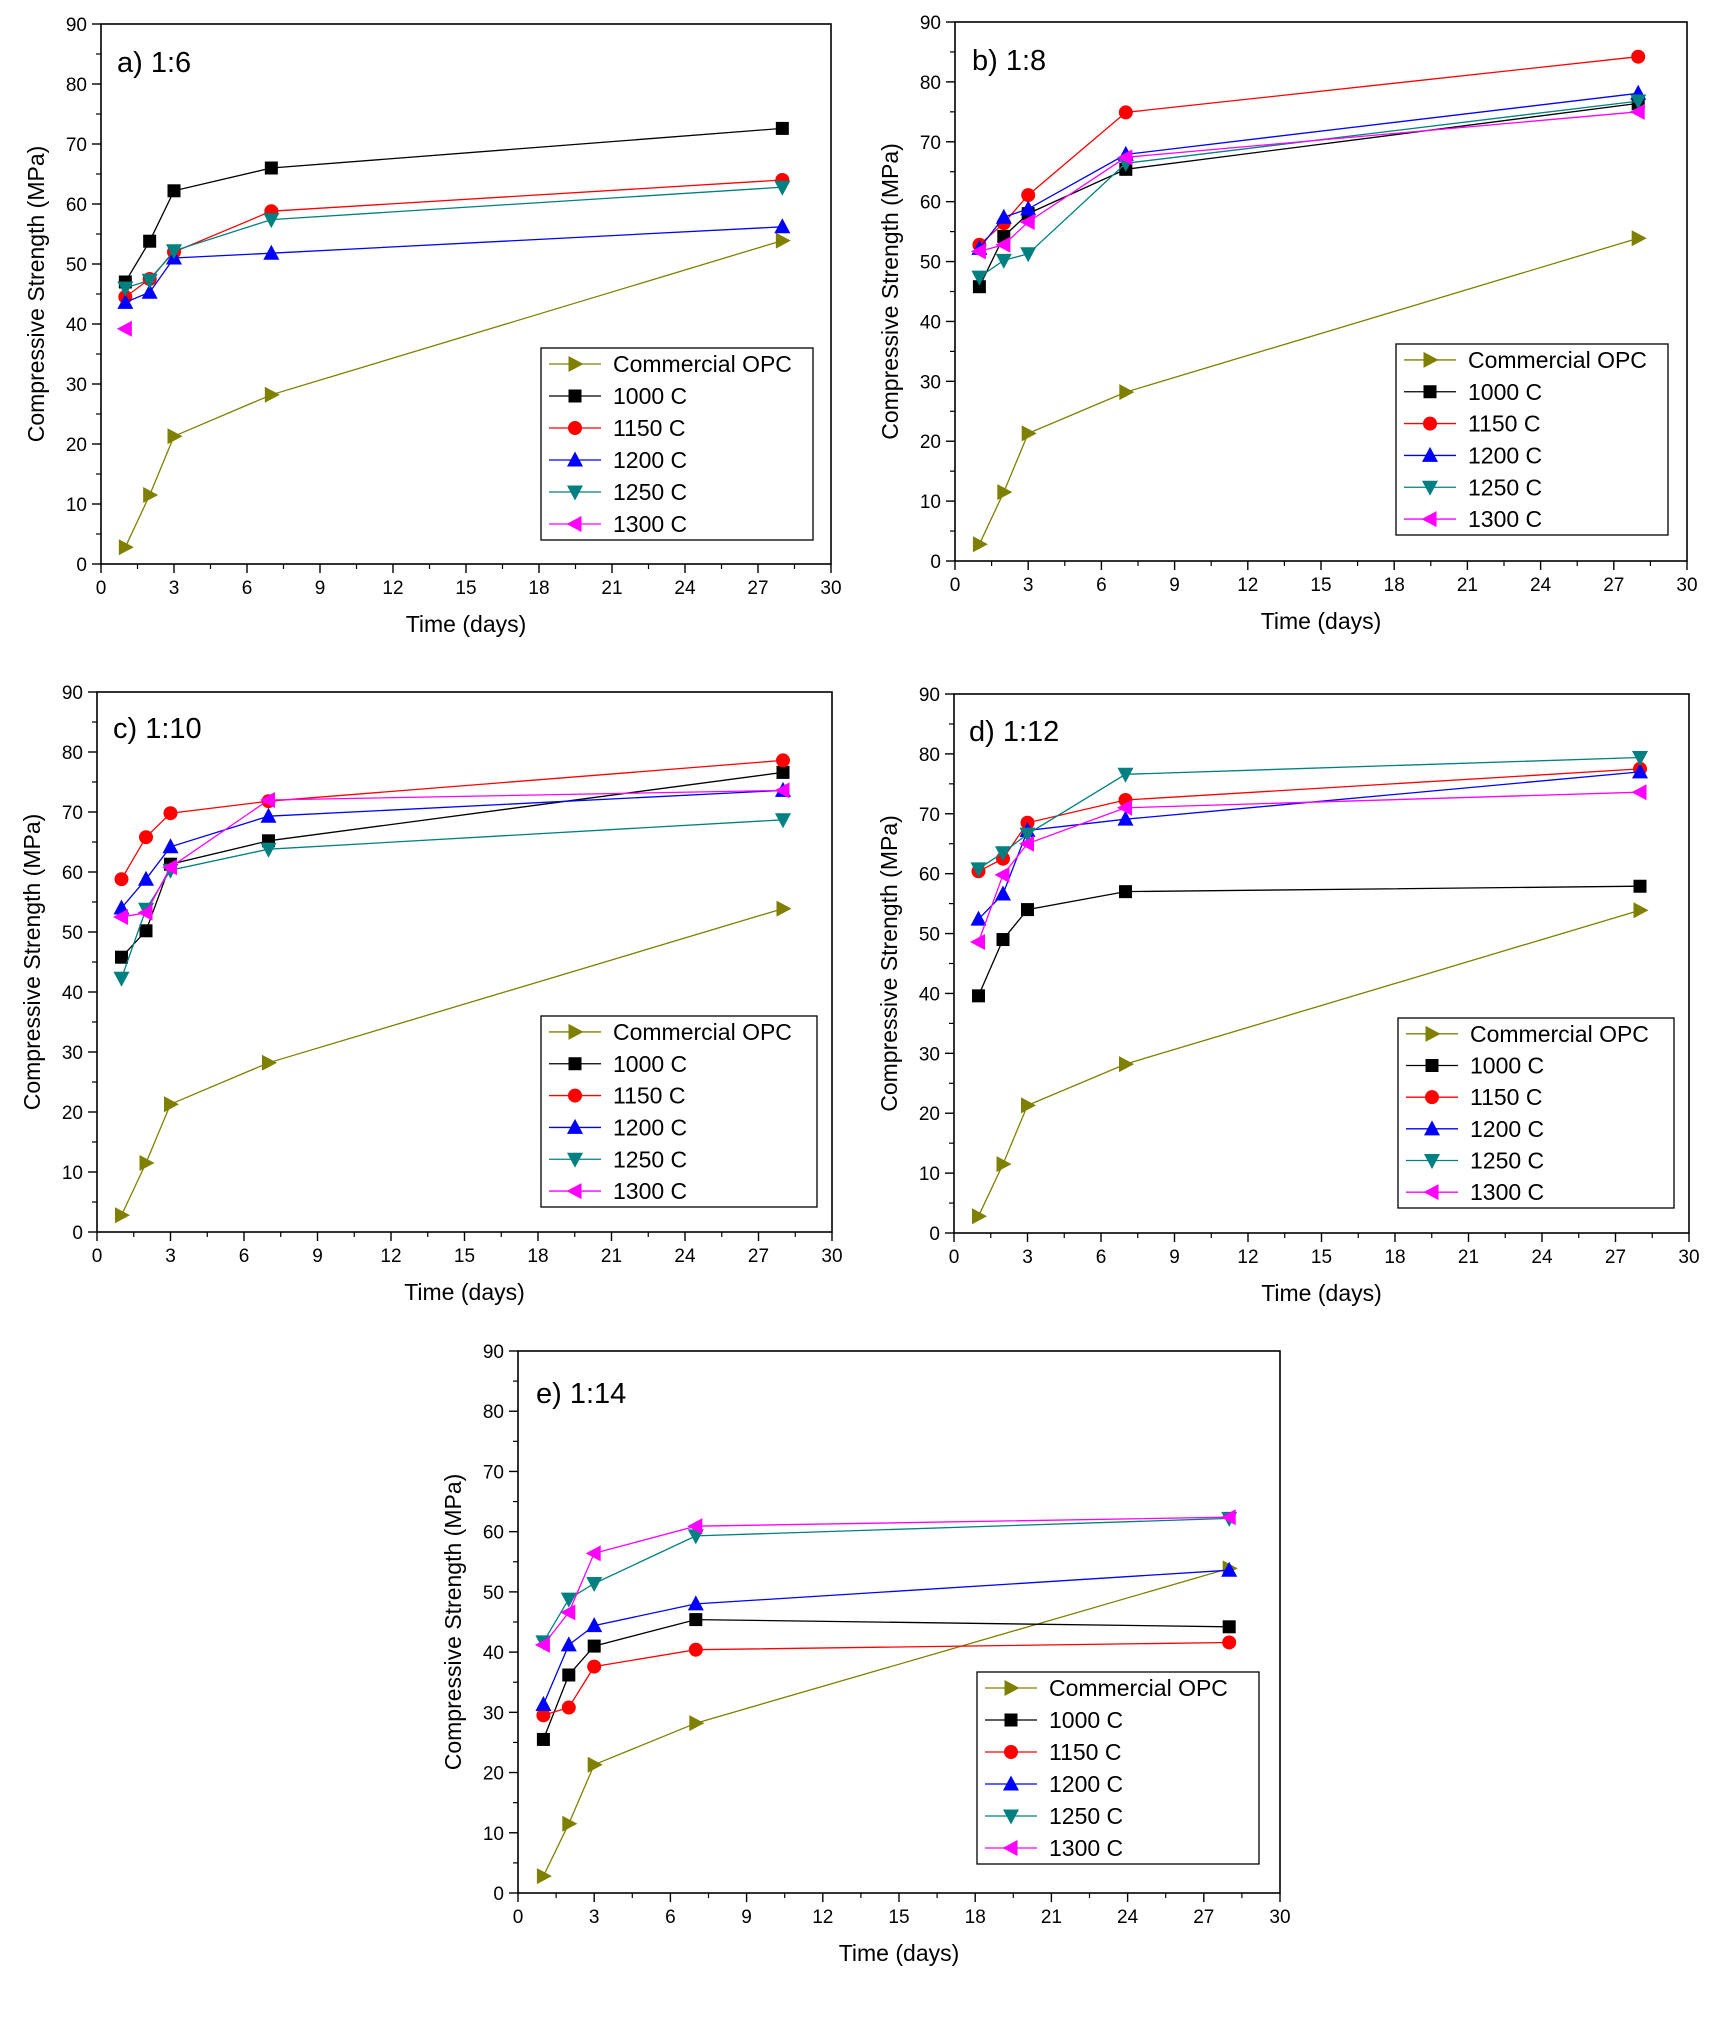  What do you see at coordinates (650, 524) in the screenshot?
I see `legend-label: 1300 C` at bounding box center [650, 524].